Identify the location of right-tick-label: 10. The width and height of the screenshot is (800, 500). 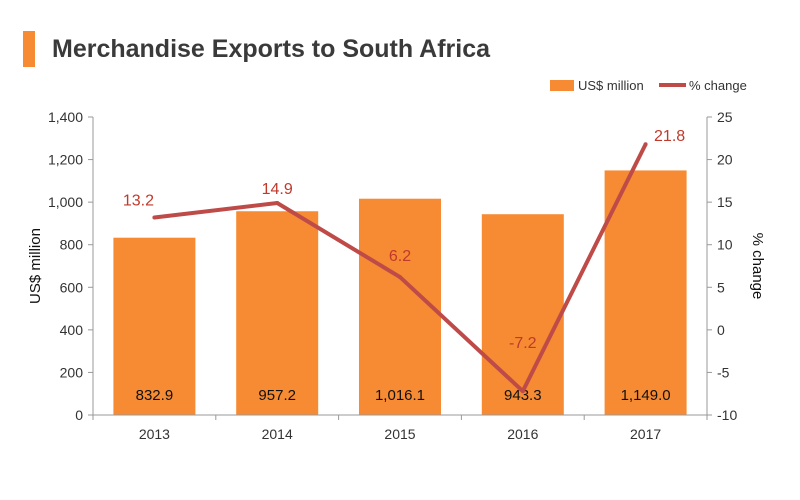
(725, 245).